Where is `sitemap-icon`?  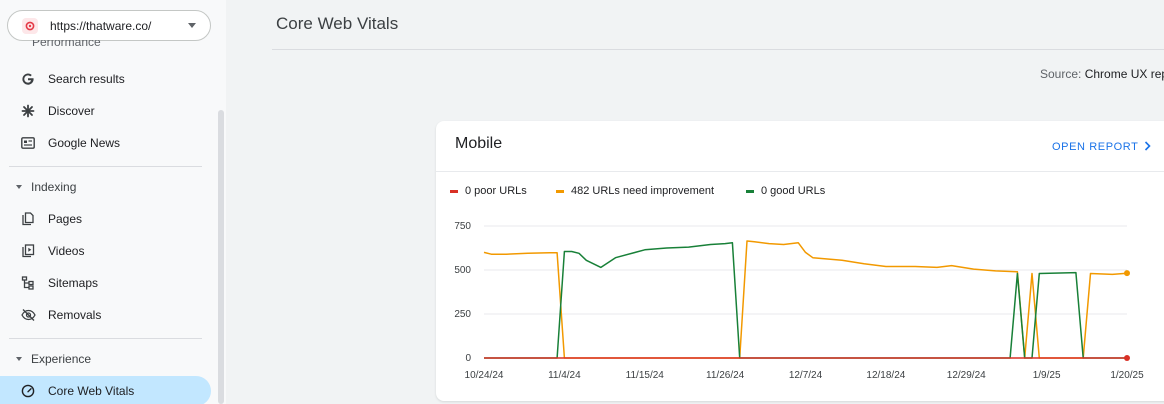
sitemap-icon is located at coordinates (28, 283).